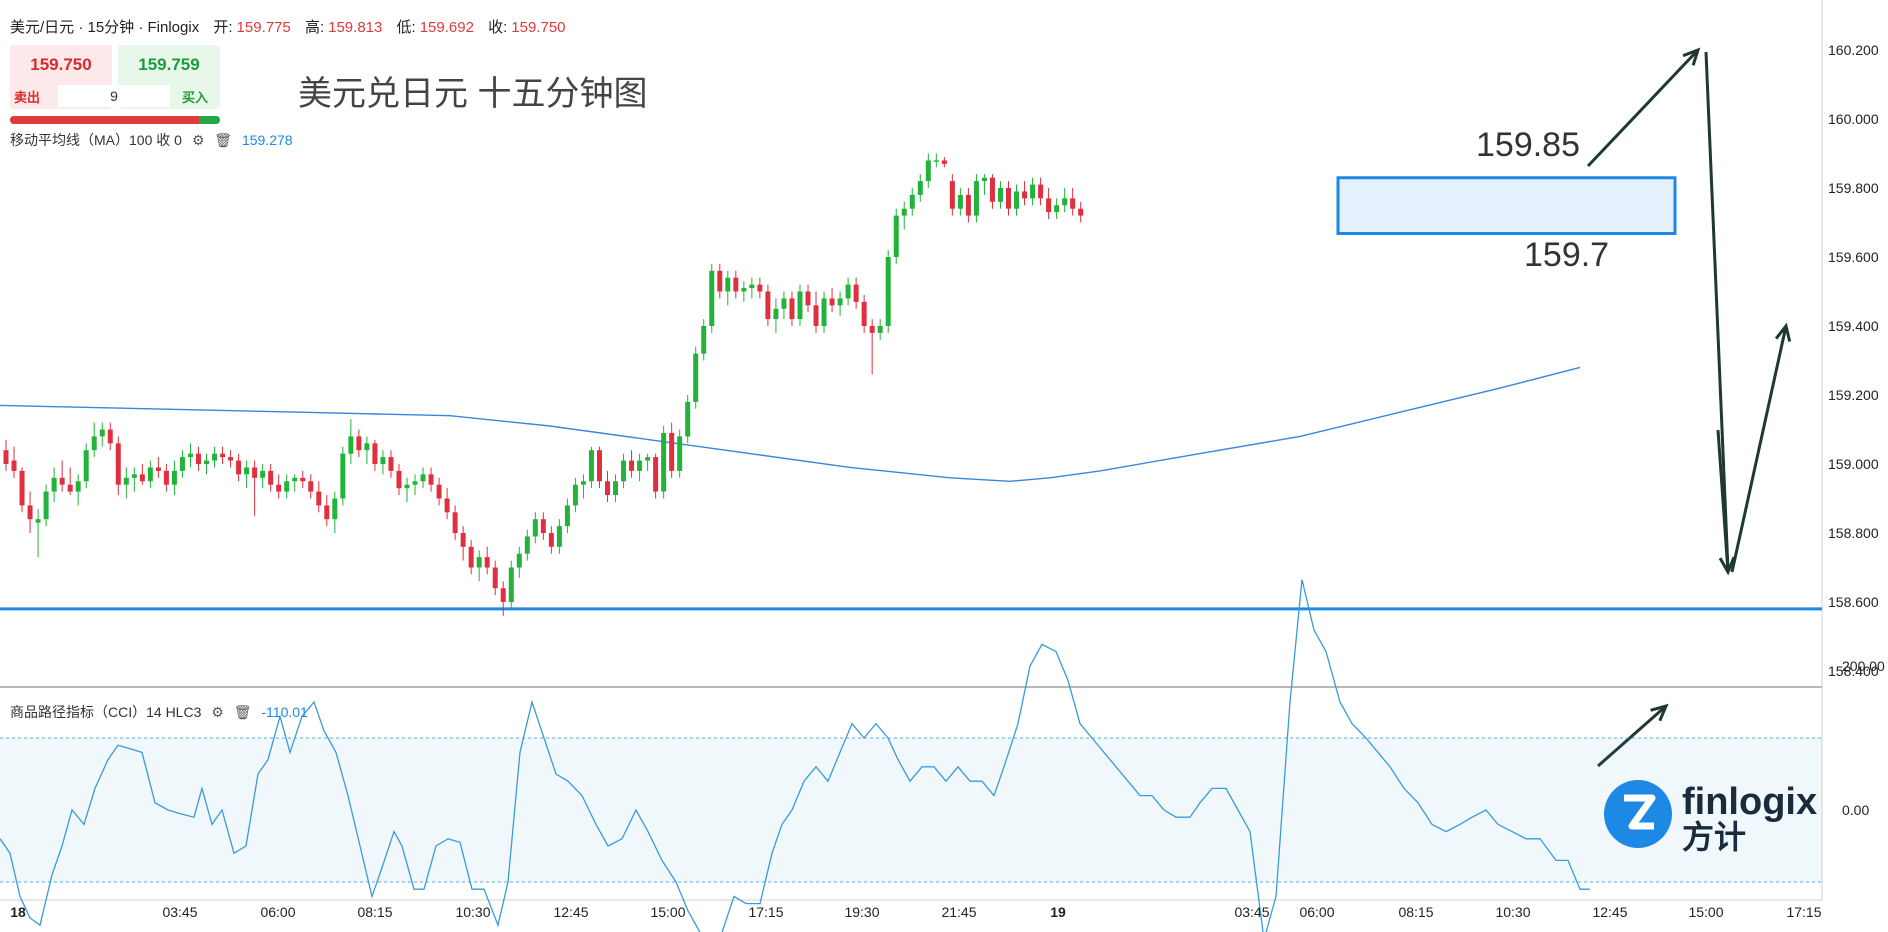  What do you see at coordinates (1528, 145) in the screenshot?
I see `range-high-label: 159.85` at bounding box center [1528, 145].